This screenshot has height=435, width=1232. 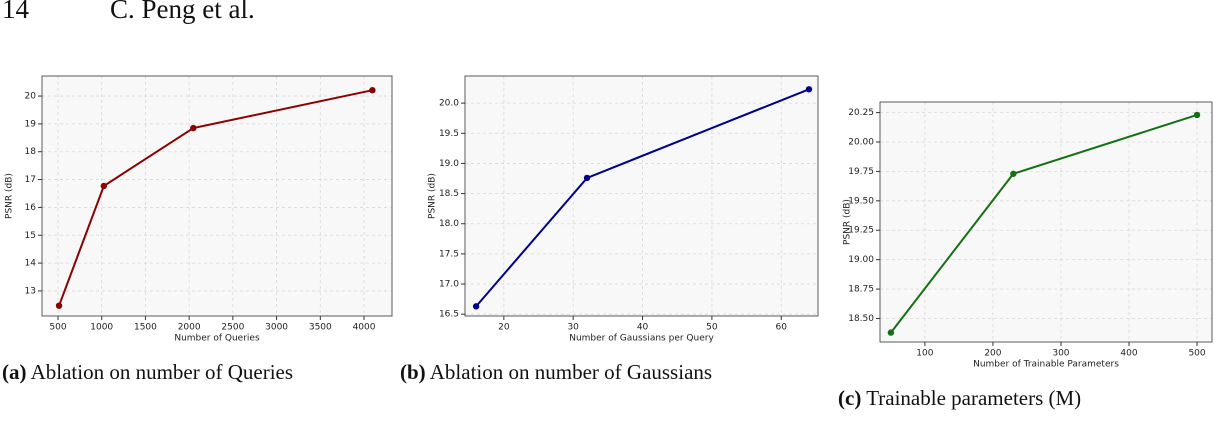 What do you see at coordinates (30, 236) in the screenshot?
I see `y-tick-label: 15` at bounding box center [30, 236].